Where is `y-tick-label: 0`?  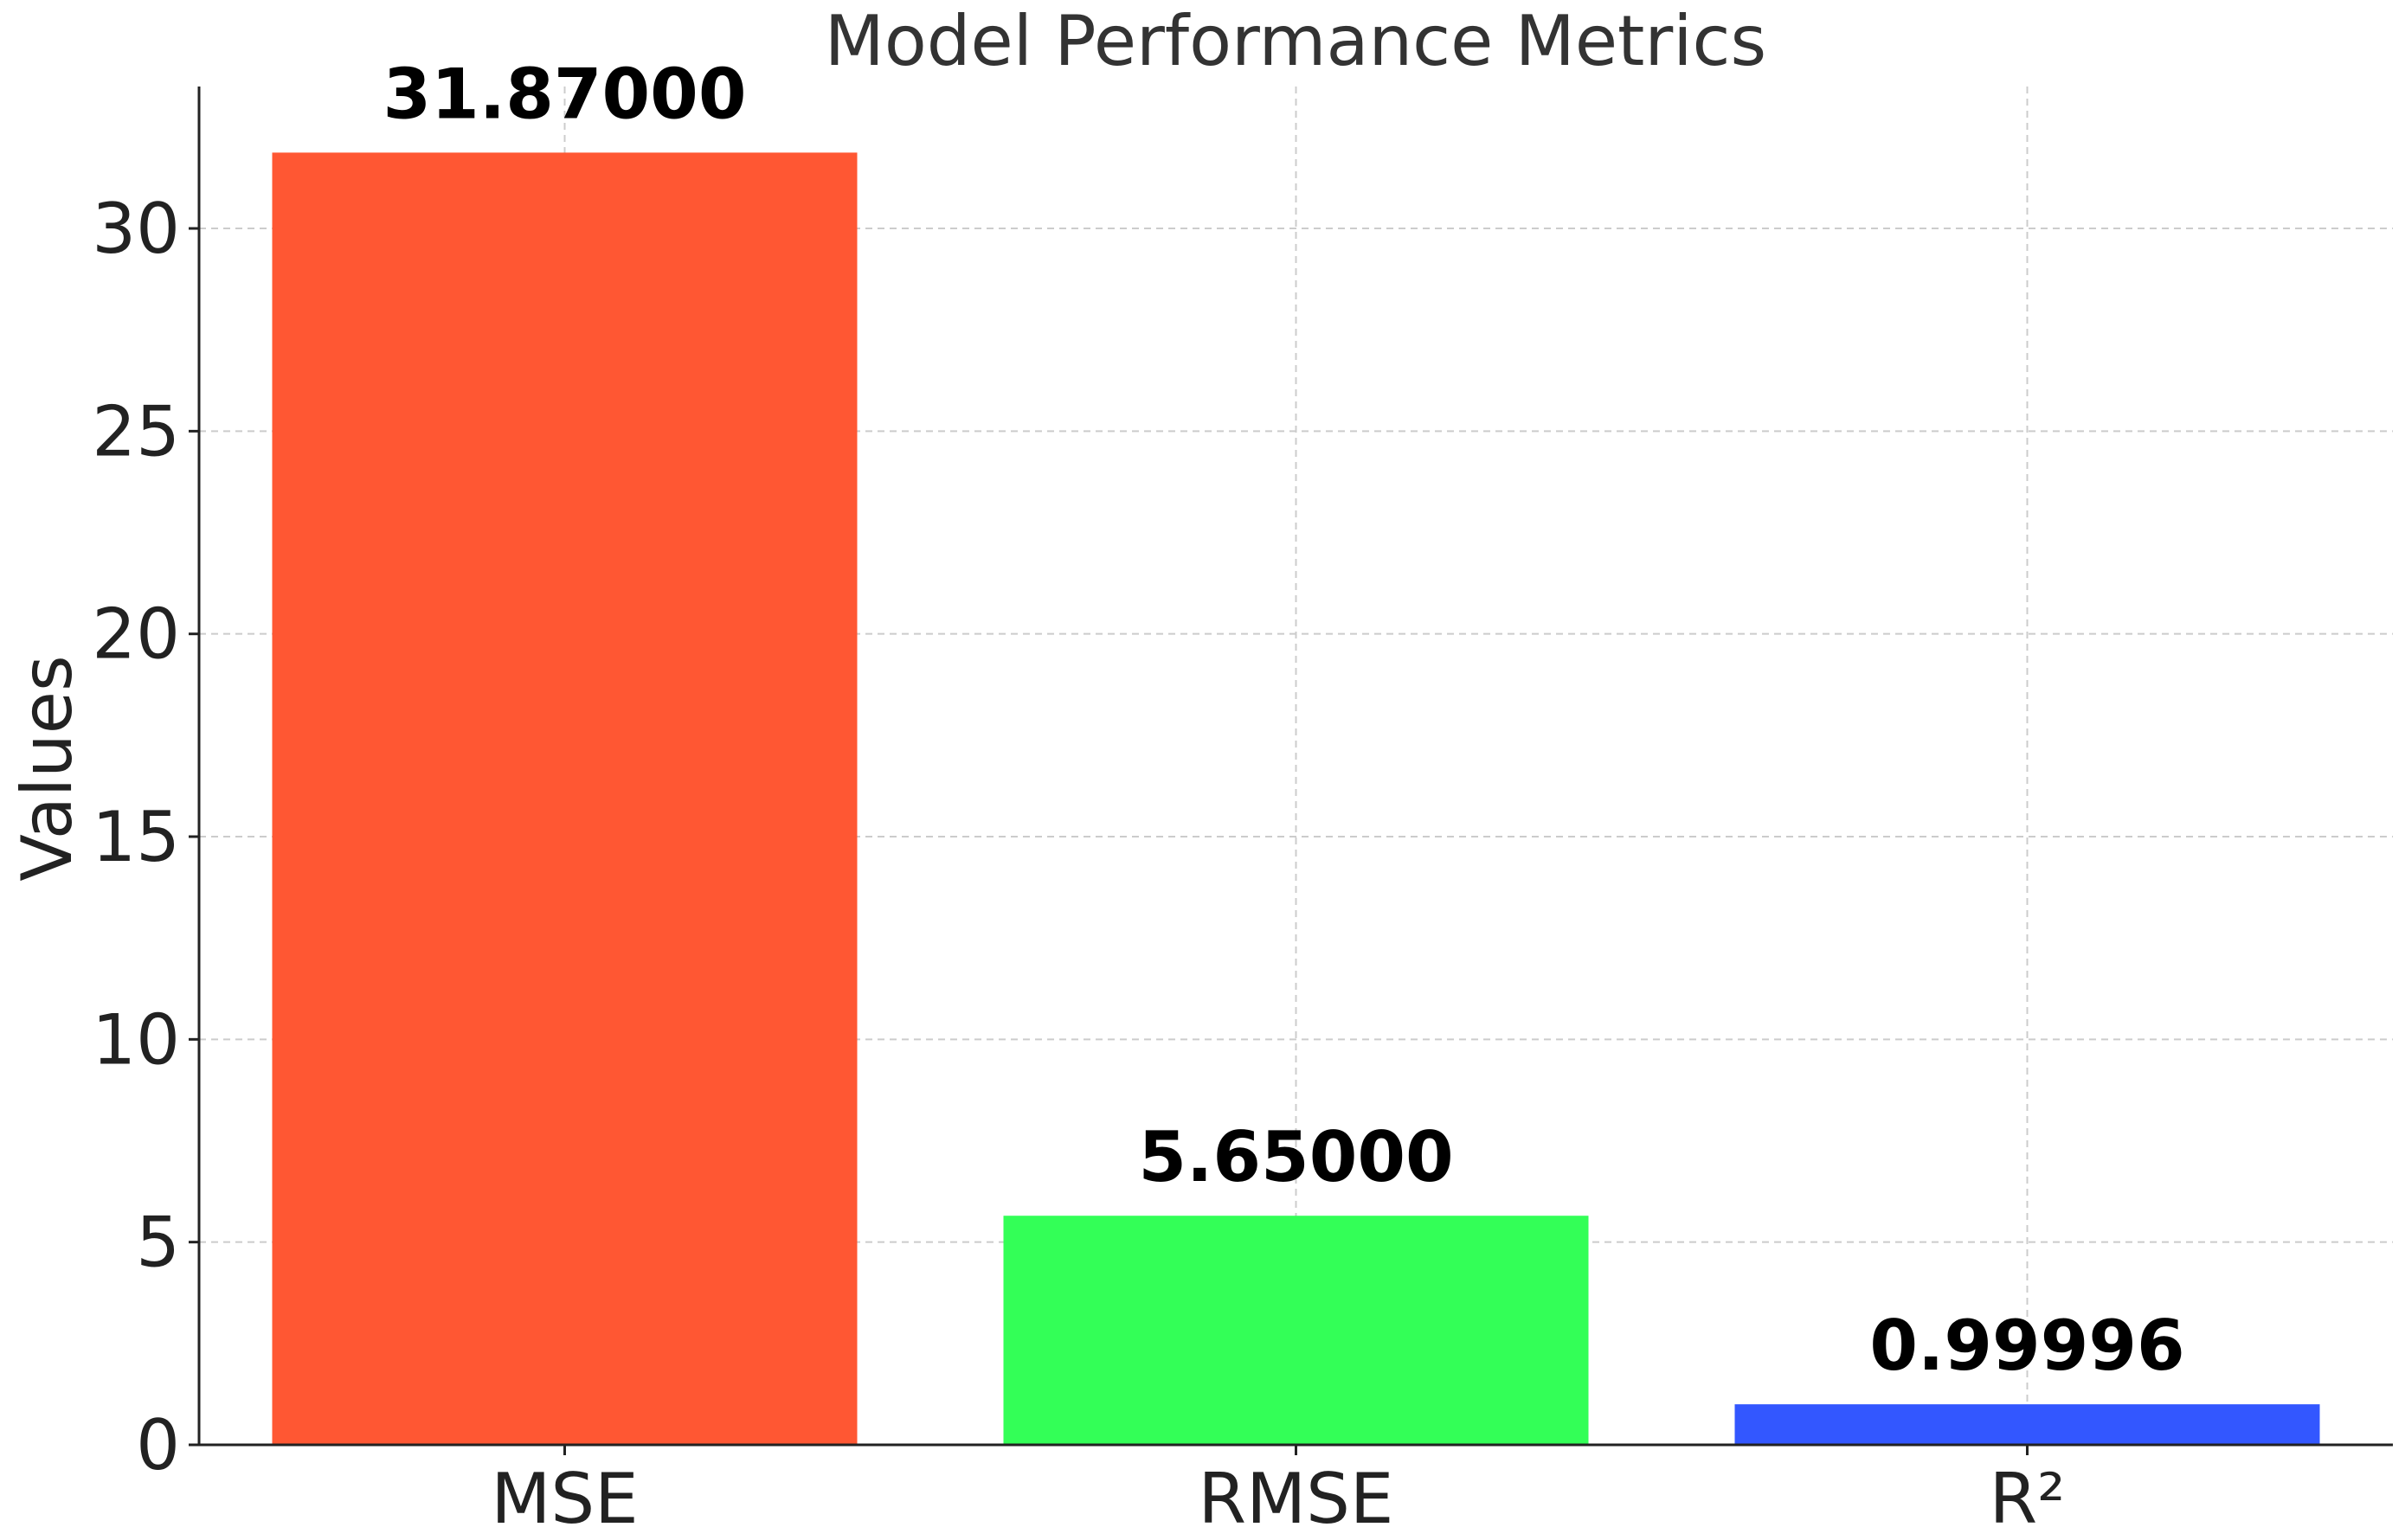 y-tick-label: 0 is located at coordinates (158, 1445).